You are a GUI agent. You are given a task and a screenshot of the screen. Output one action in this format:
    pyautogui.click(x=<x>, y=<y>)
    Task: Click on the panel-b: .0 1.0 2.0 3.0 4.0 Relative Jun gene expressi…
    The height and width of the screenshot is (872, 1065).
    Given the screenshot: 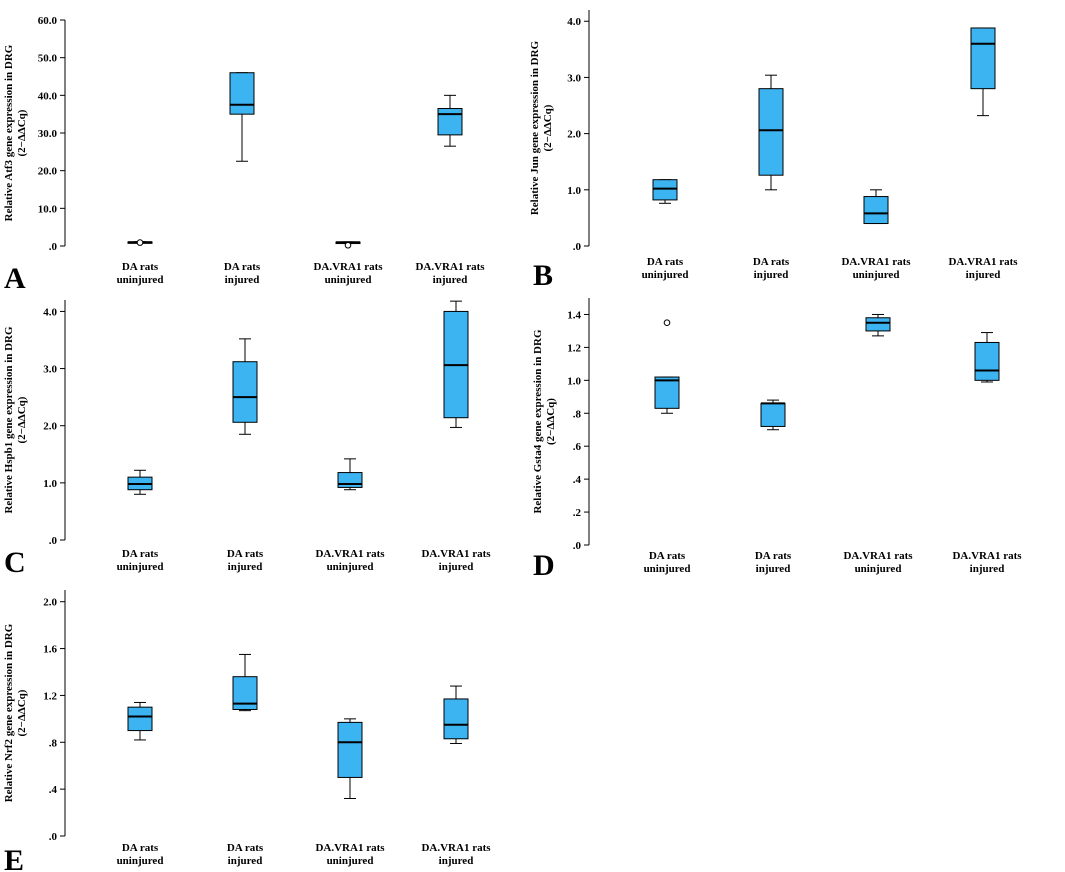 What is the action you would take?
    pyautogui.click(x=773, y=151)
    